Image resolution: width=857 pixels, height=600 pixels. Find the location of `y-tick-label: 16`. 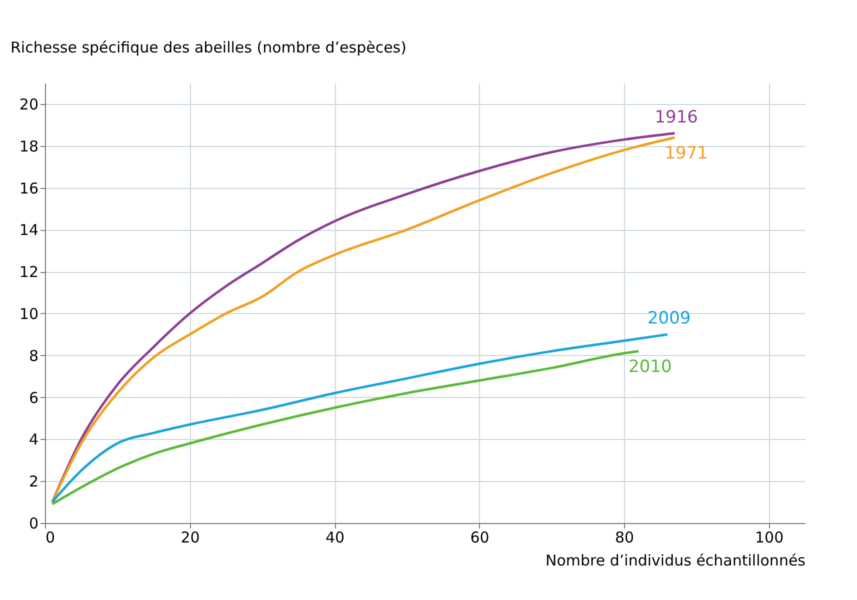

y-tick-label: 16 is located at coordinates (28, 188).